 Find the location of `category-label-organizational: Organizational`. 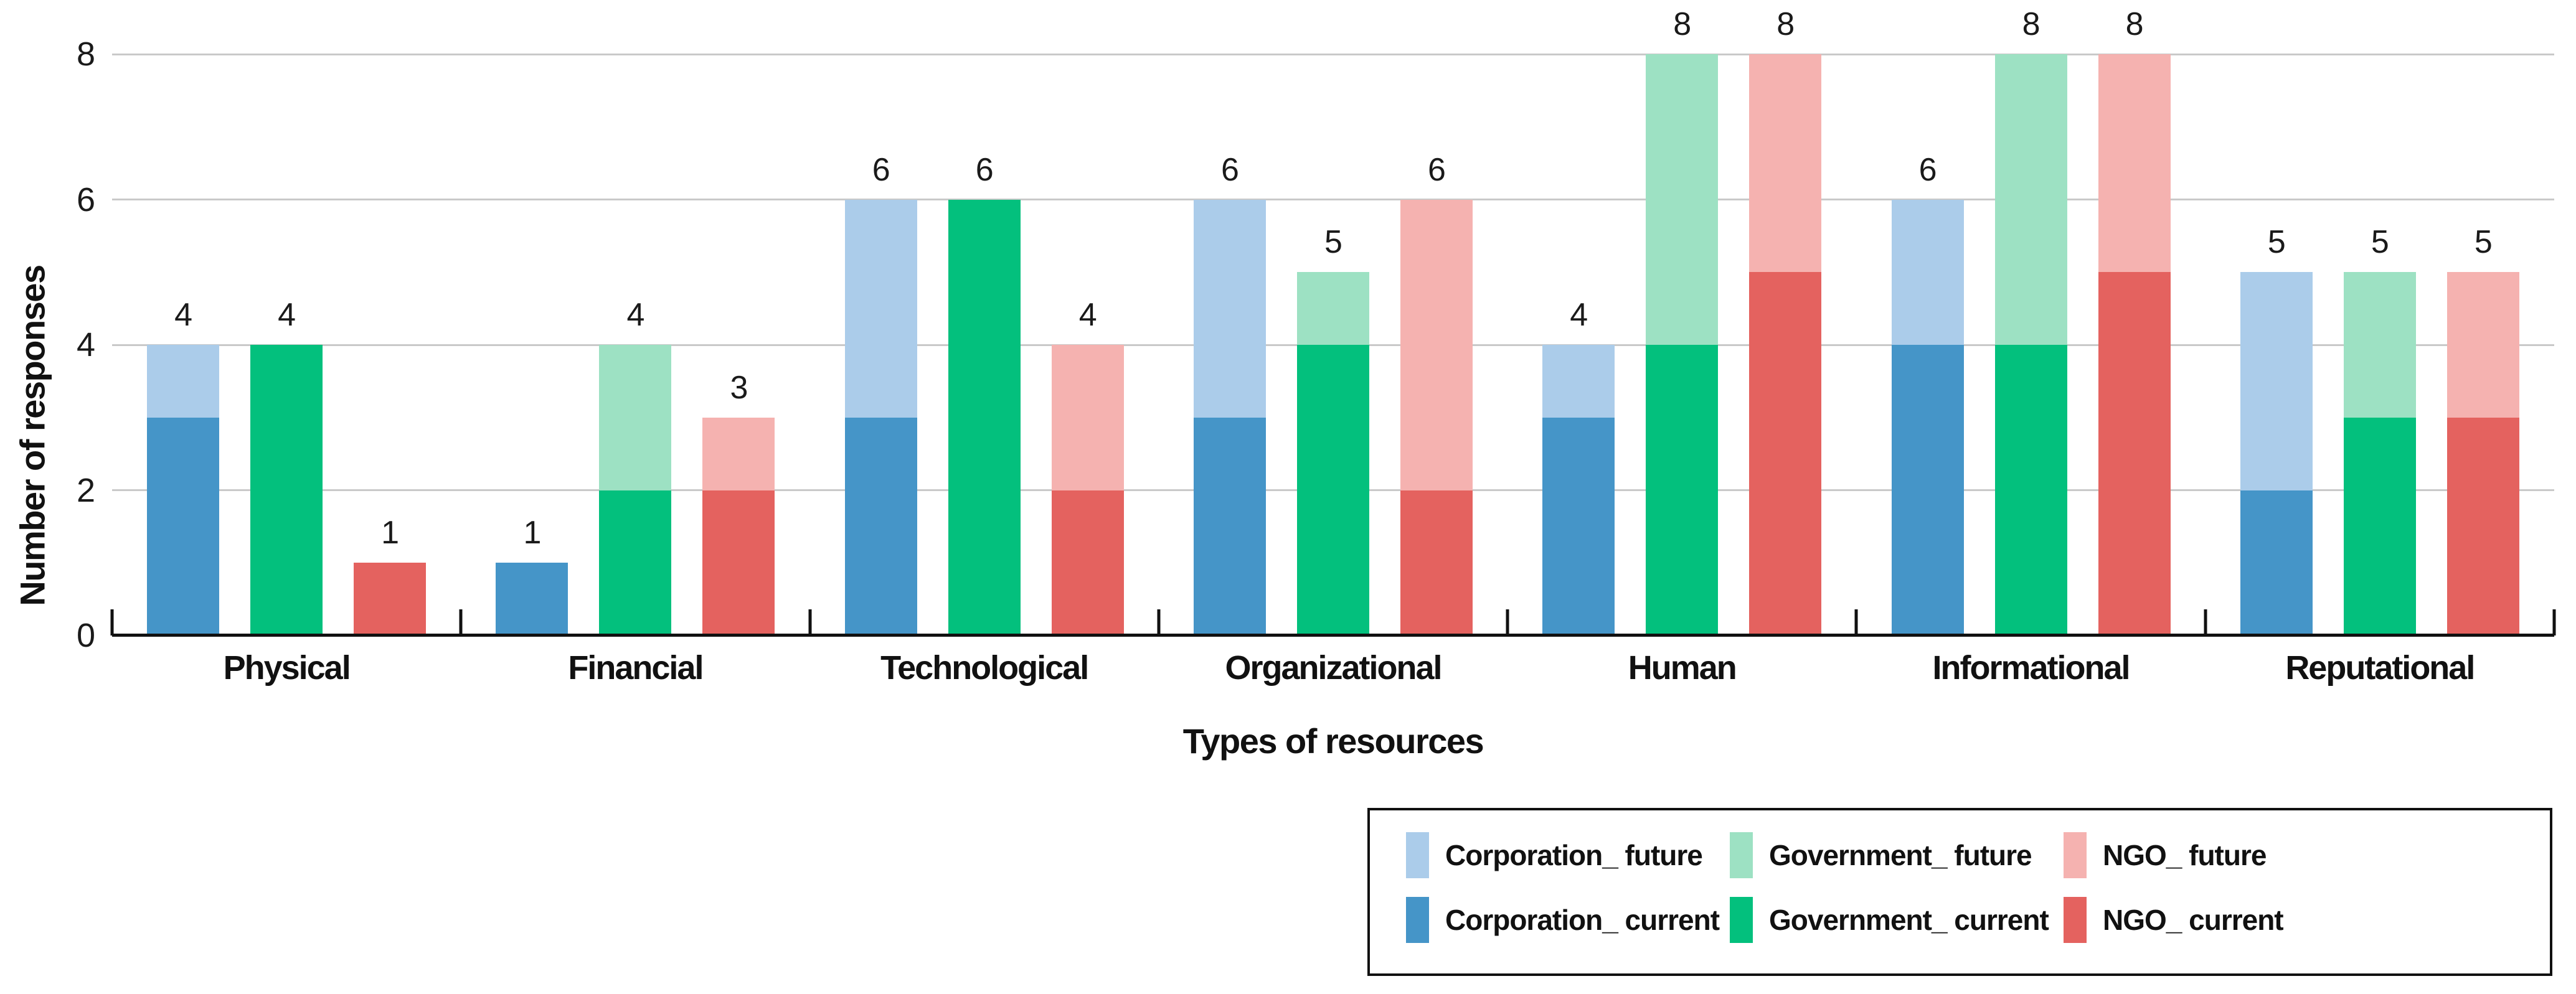

category-label-organizational: Organizational is located at coordinates (1333, 668).